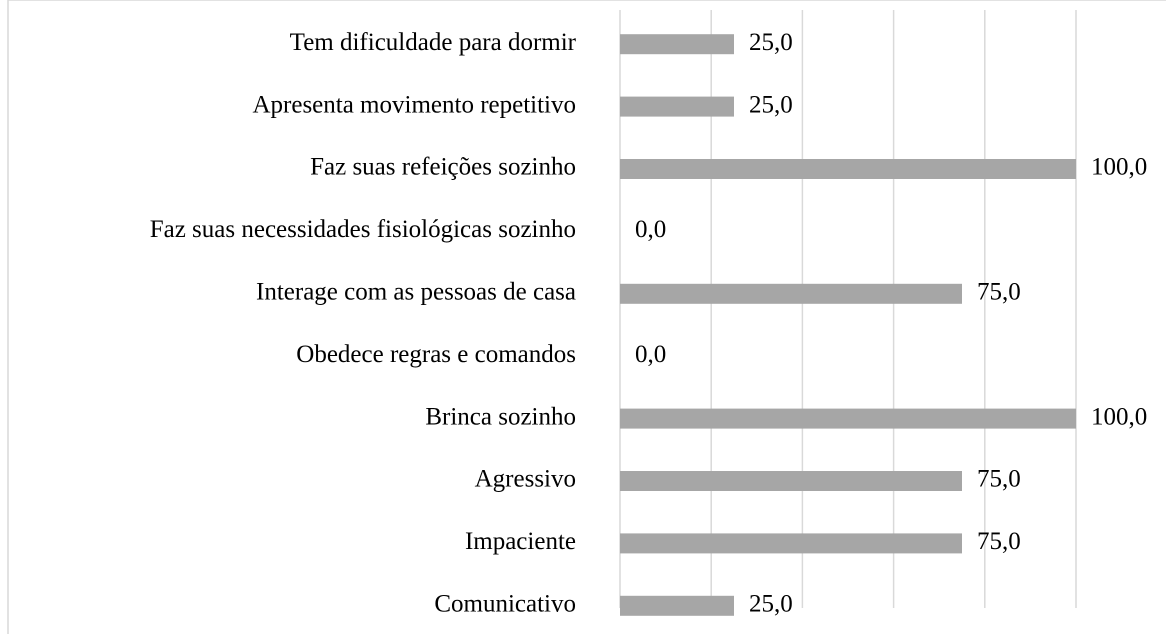 This screenshot has width=1166, height=634. Describe the element at coordinates (416, 292) in the screenshot. I see `y-tick-label: Interage com as pessoas de casa` at that location.